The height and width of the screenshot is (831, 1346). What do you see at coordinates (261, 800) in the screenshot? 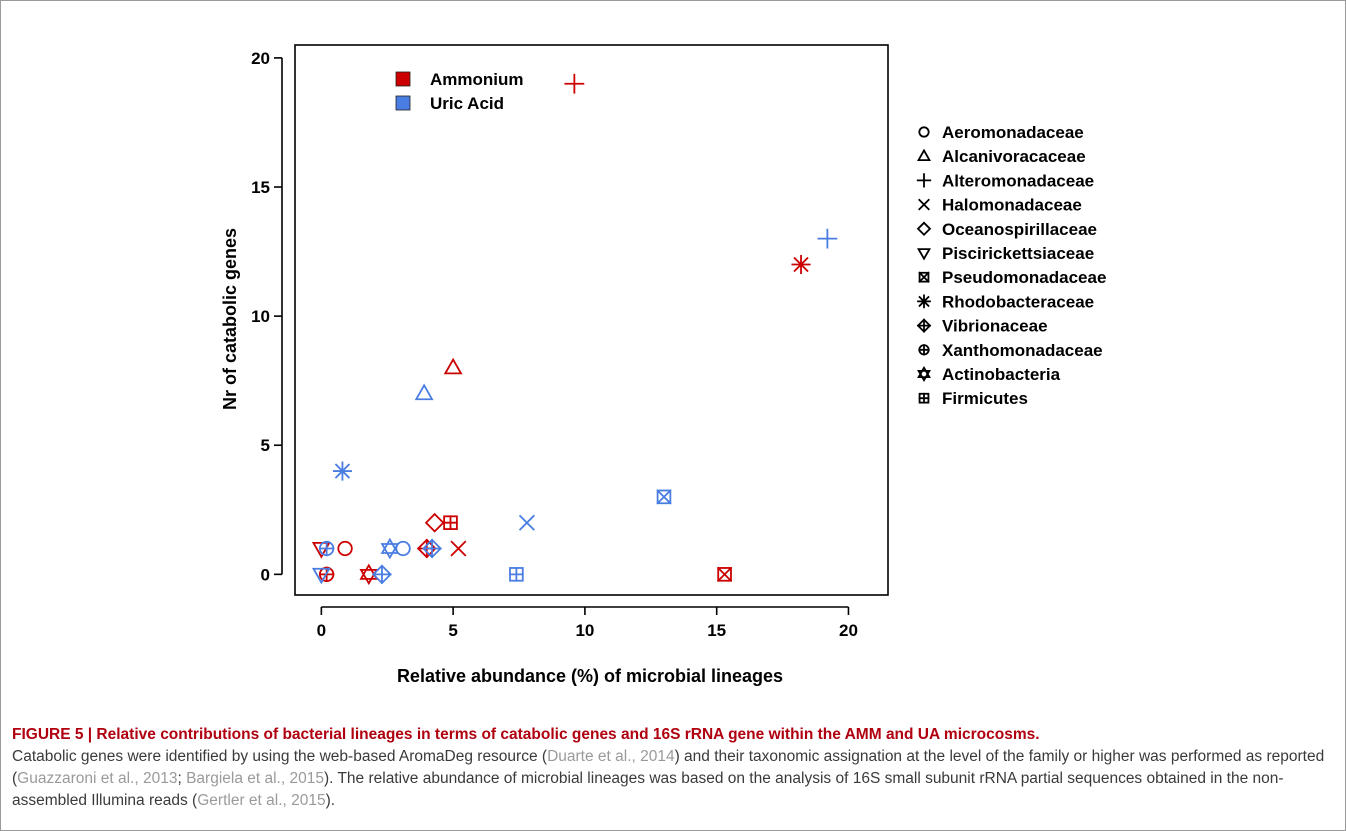
I see `citation-link: Gertler et al., 2015` at bounding box center [261, 800].